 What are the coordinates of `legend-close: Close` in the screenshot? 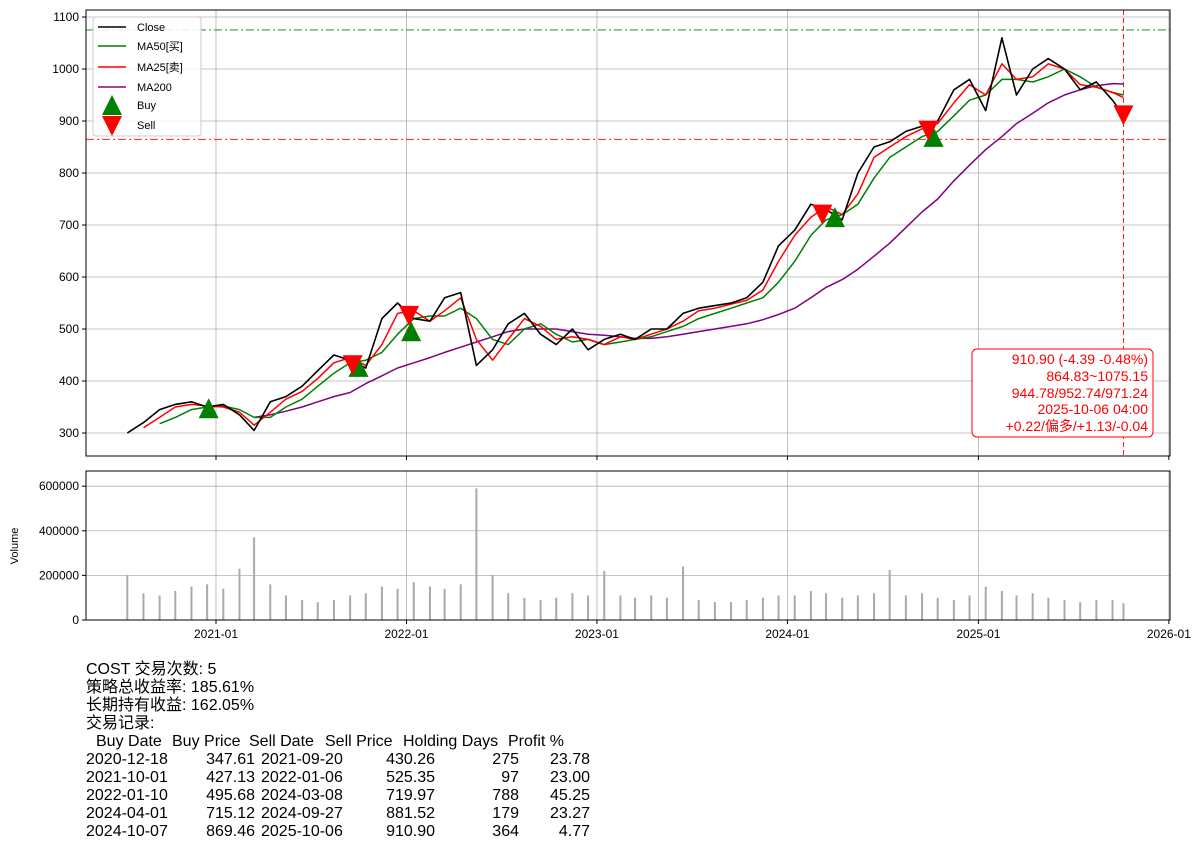 It's located at (151, 28).